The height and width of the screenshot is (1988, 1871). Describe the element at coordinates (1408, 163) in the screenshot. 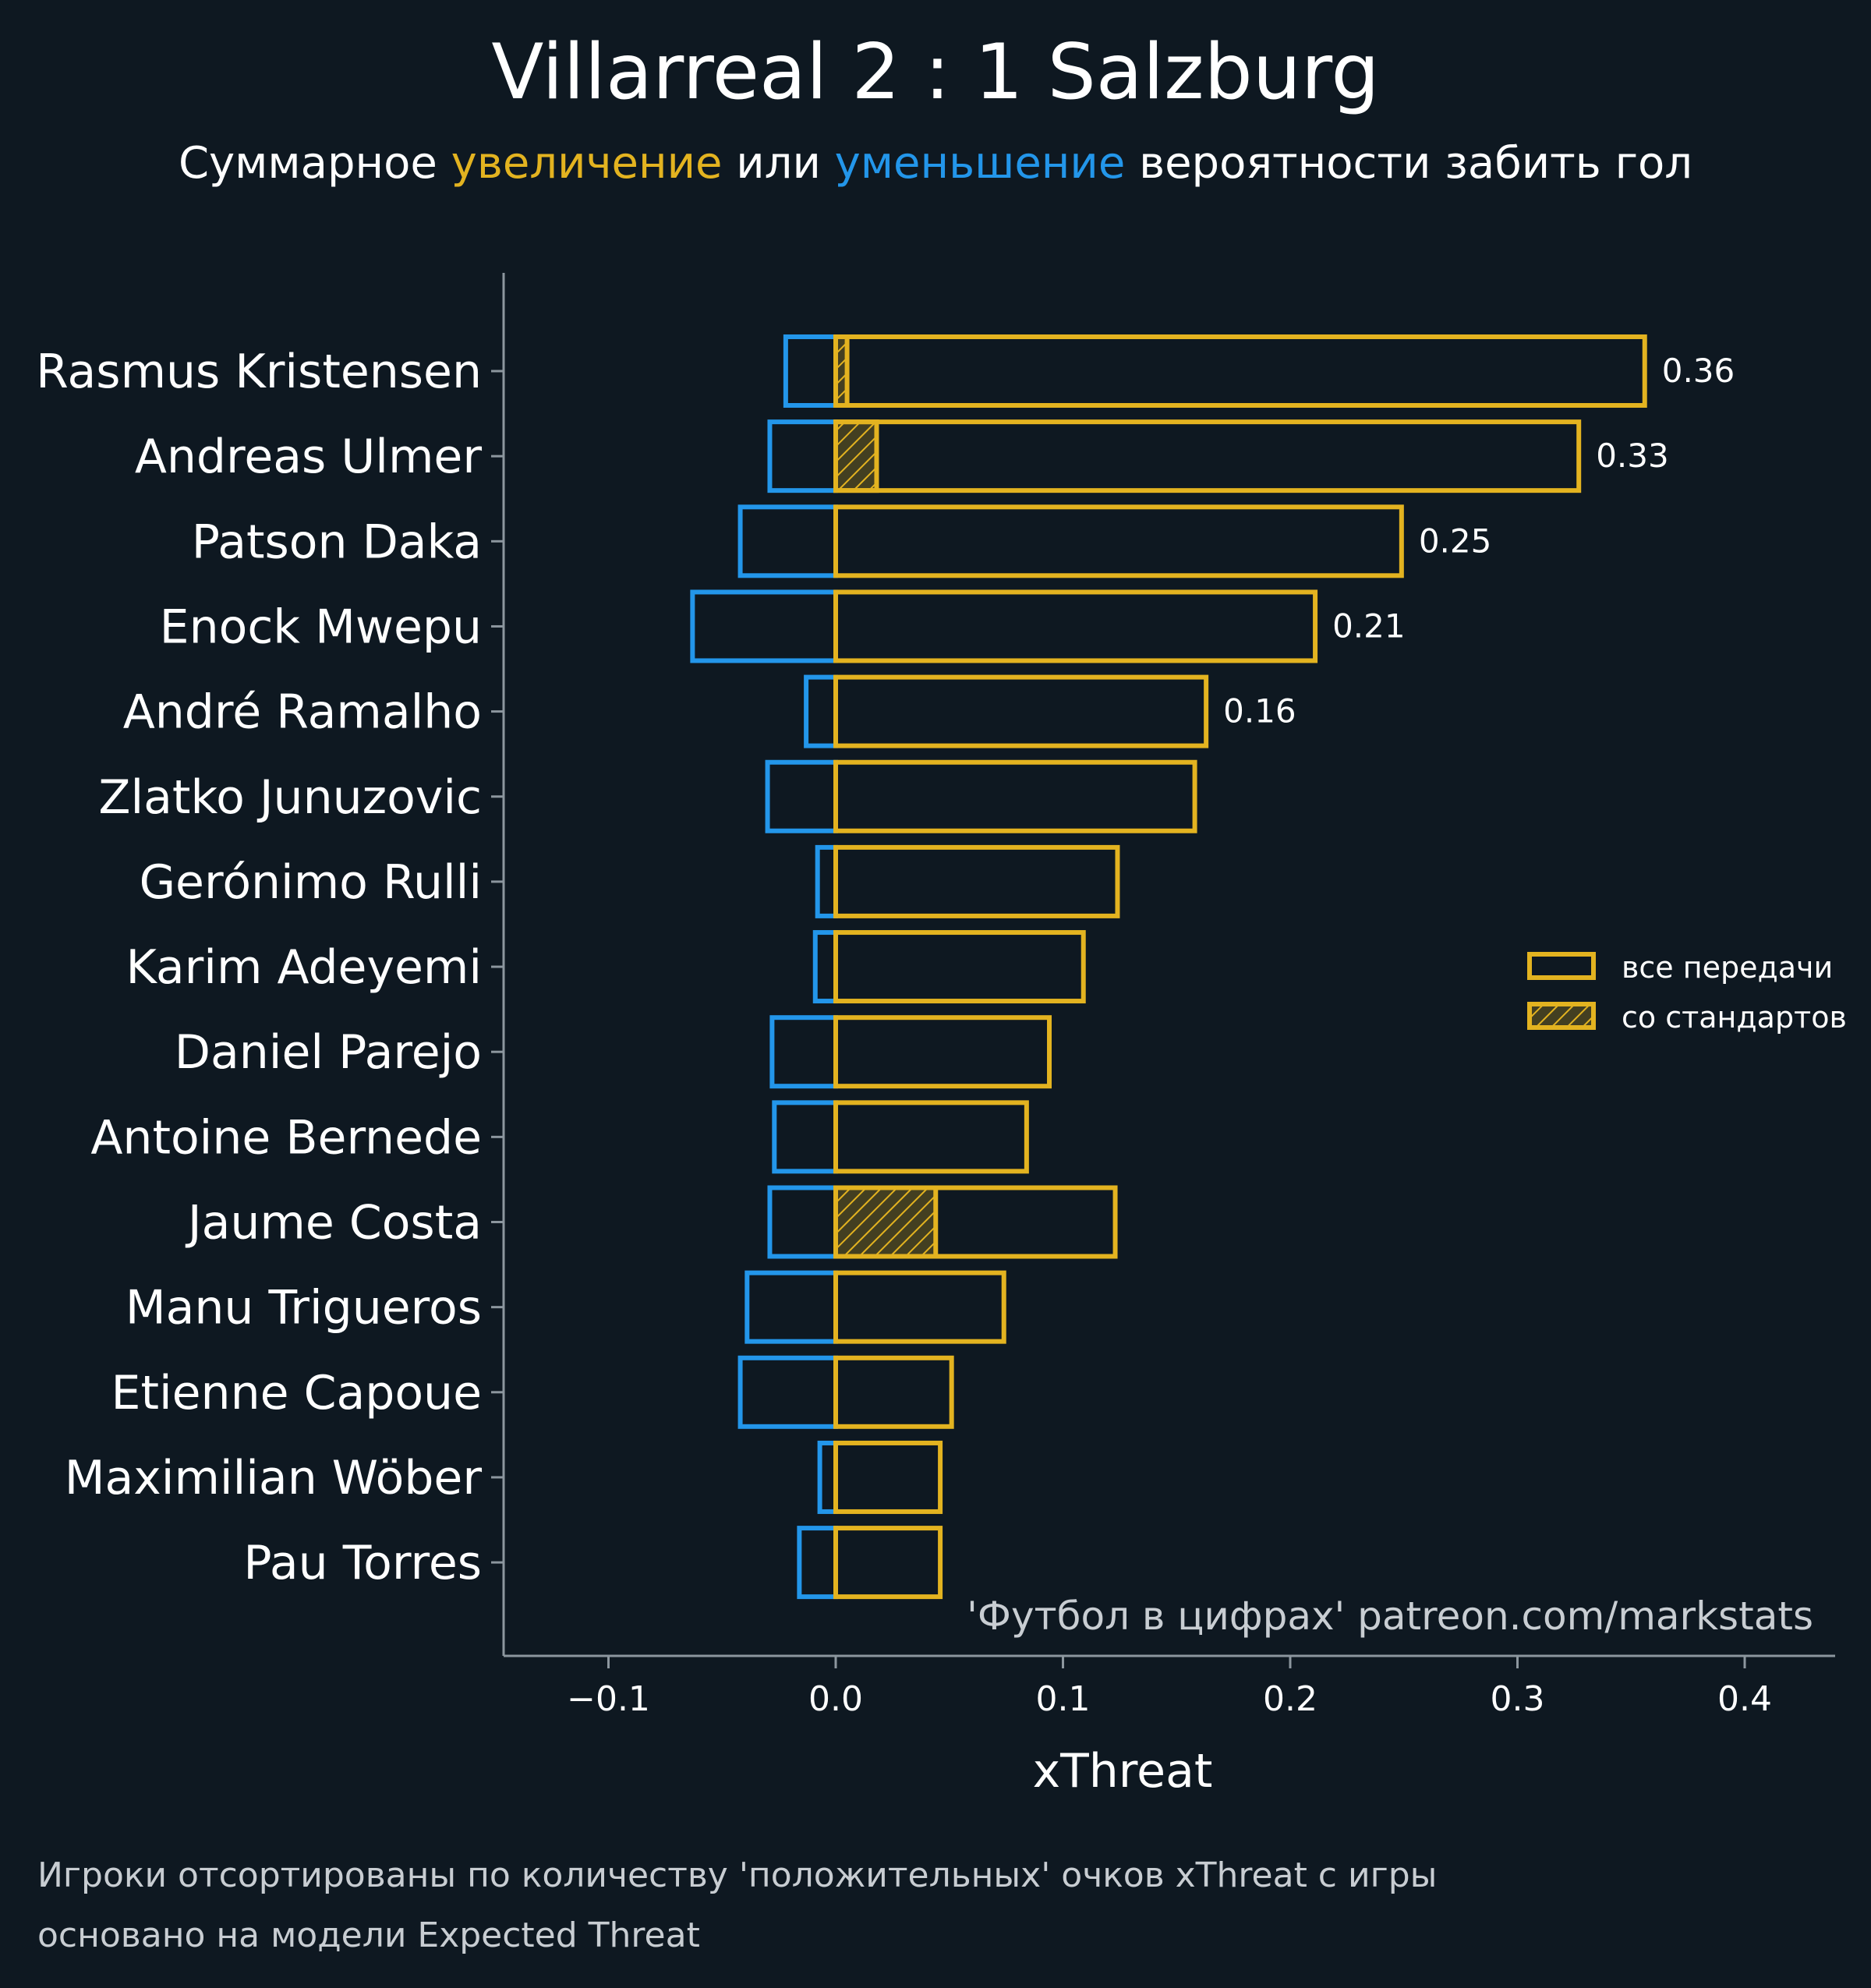

I see `subtitle-part3: вероятности забить гол` at that location.